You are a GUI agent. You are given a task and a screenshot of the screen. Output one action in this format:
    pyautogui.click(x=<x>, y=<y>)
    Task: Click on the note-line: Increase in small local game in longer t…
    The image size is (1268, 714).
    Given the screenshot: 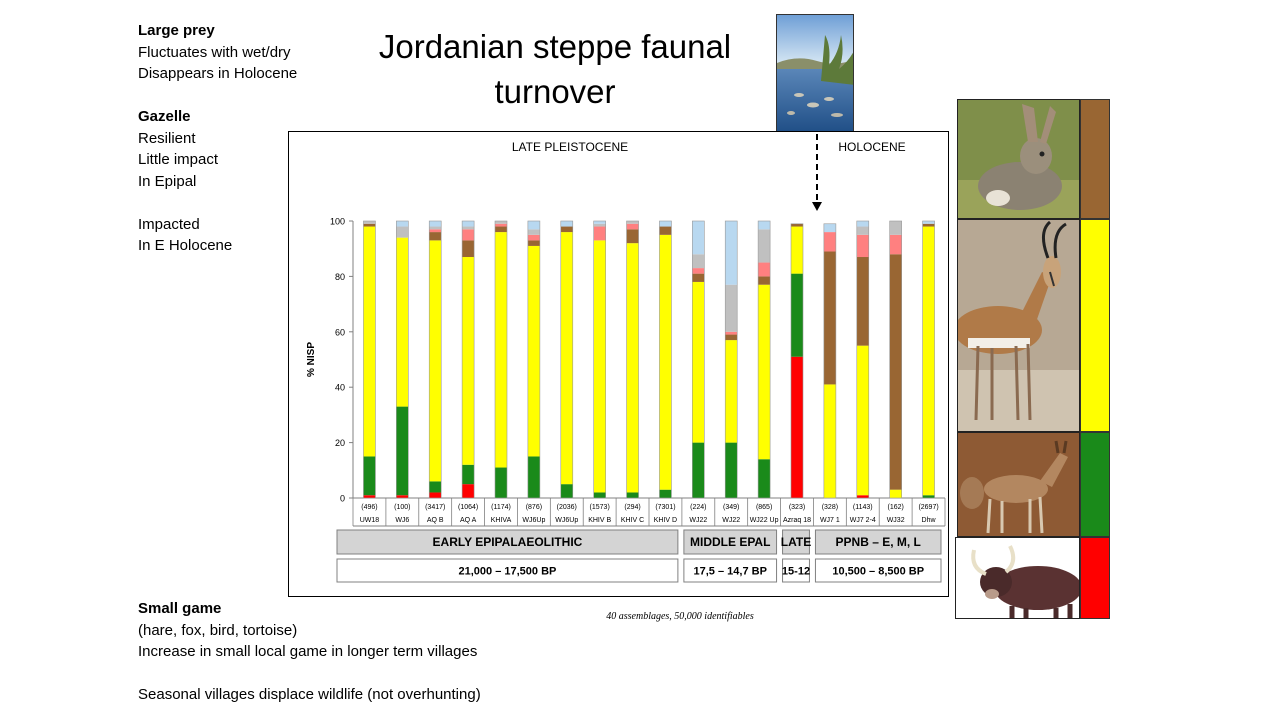 What is the action you would take?
    pyautogui.click(x=308, y=651)
    